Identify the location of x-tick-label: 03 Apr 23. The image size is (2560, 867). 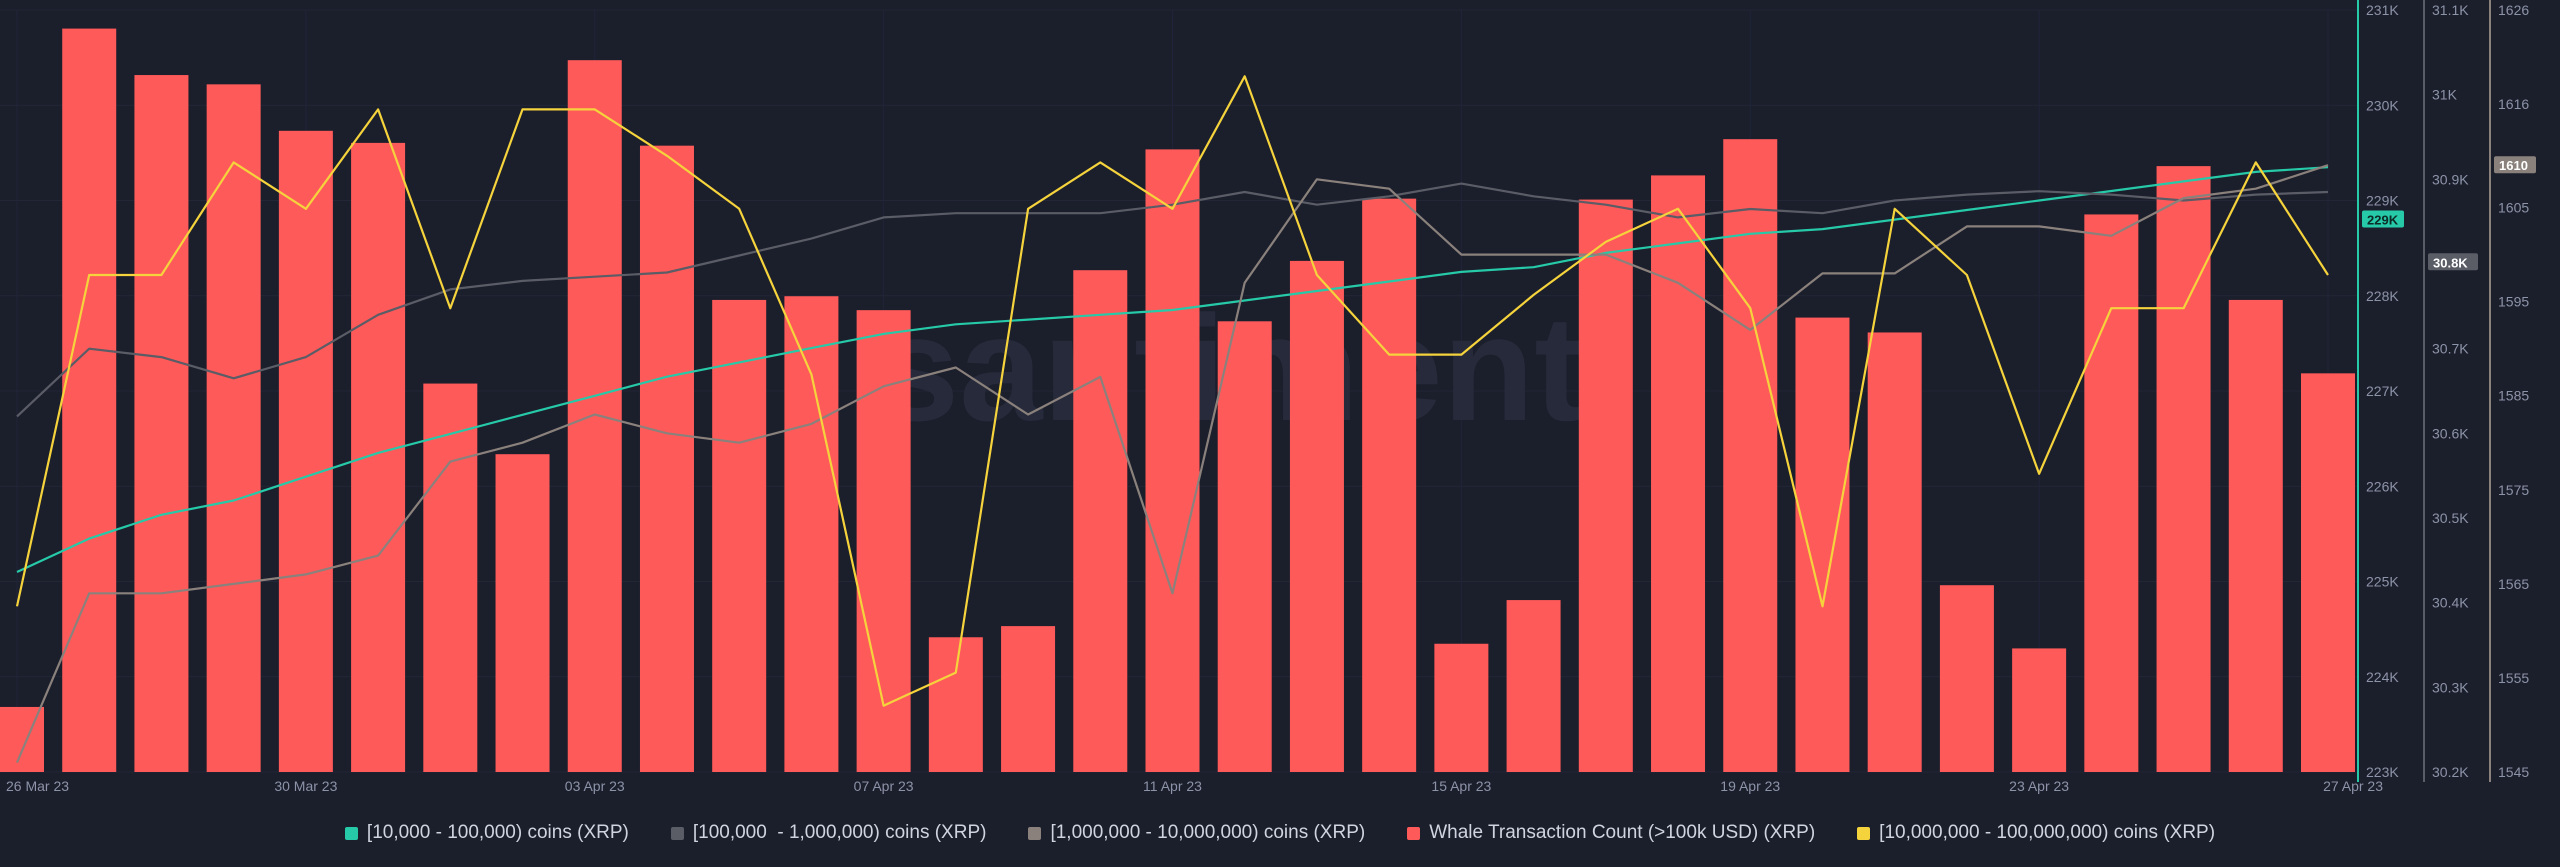
(595, 786).